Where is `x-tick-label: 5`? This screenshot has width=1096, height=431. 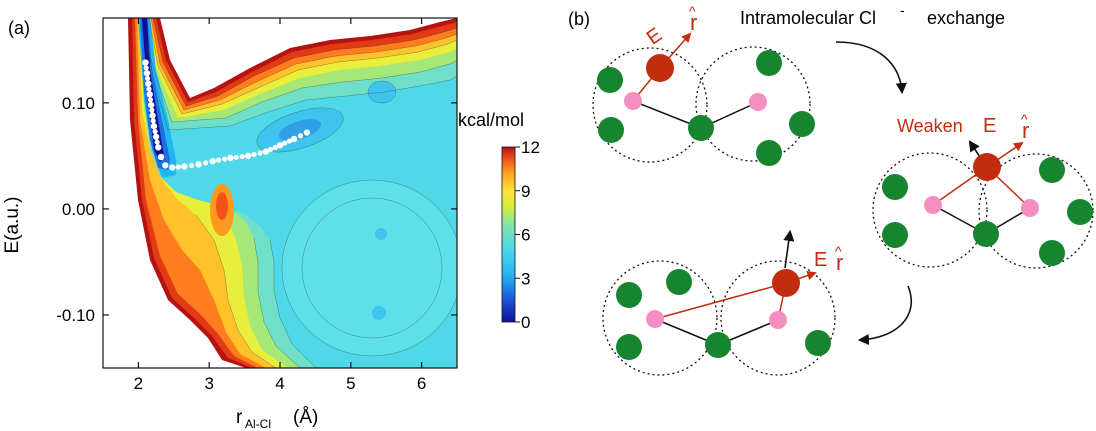
x-tick-label: 5 is located at coordinates (350, 383).